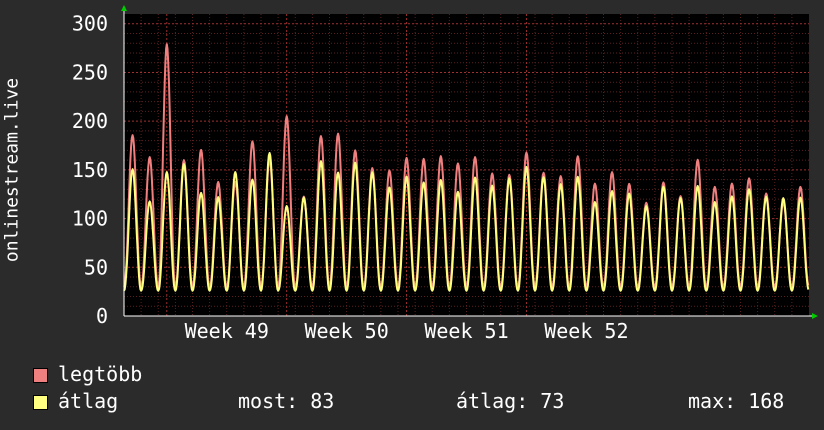 This screenshot has height=430, width=824. I want to click on stat-avg-value: 73, so click(552, 401).